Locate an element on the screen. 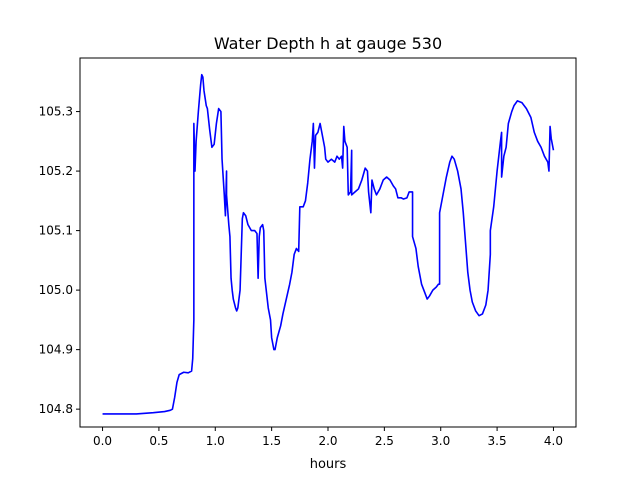  x-tick-label: 3.5 is located at coordinates (497, 441).